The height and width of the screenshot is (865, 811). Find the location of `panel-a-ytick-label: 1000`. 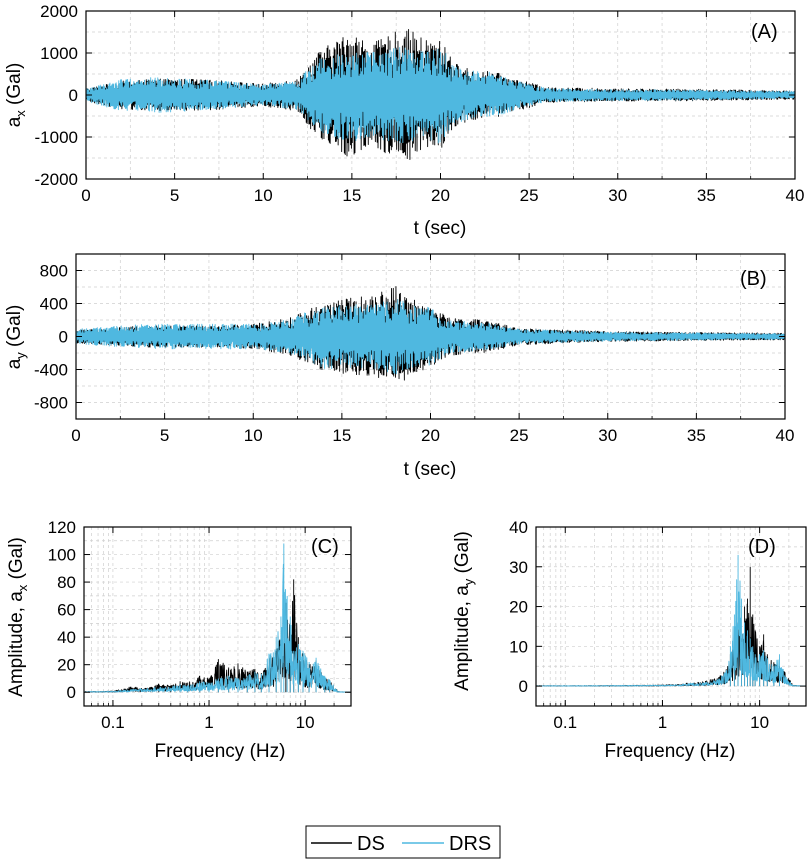

panel-a-ytick-label: 1000 is located at coordinates (59, 53).